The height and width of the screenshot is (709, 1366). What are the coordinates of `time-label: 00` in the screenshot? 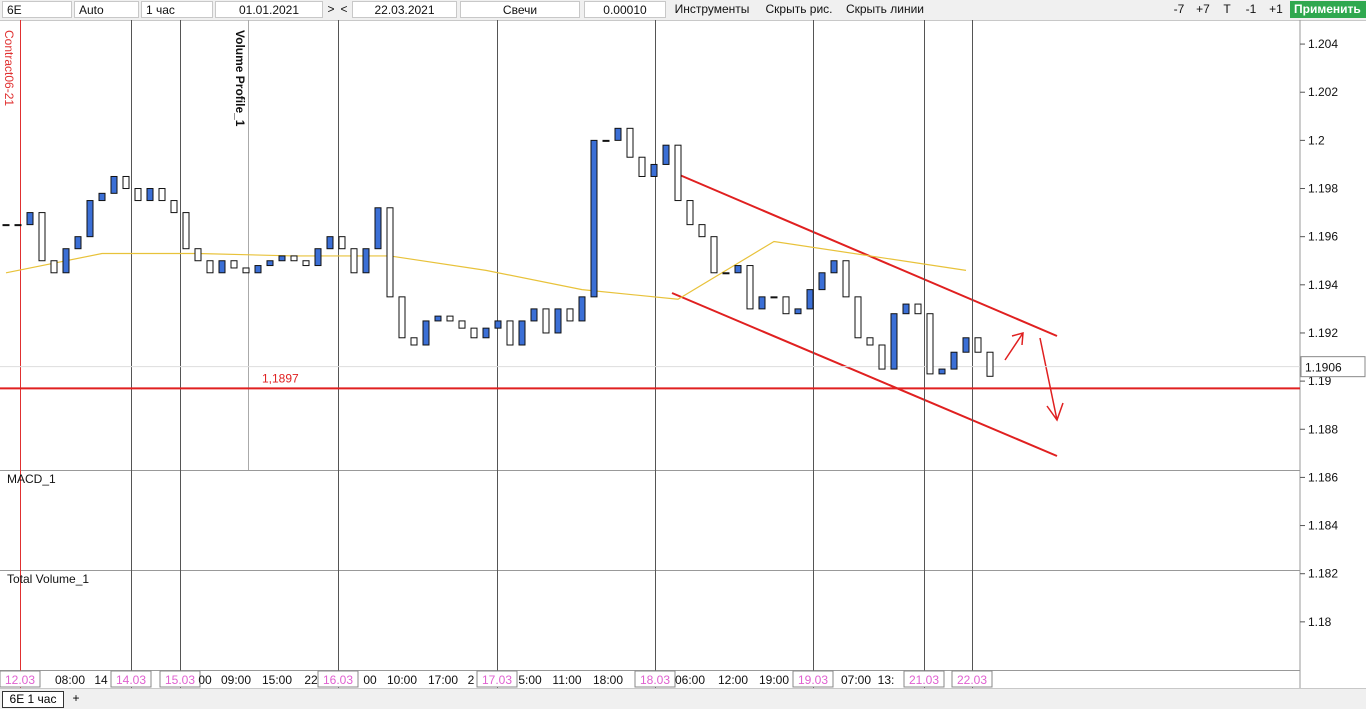 It's located at (205, 680).